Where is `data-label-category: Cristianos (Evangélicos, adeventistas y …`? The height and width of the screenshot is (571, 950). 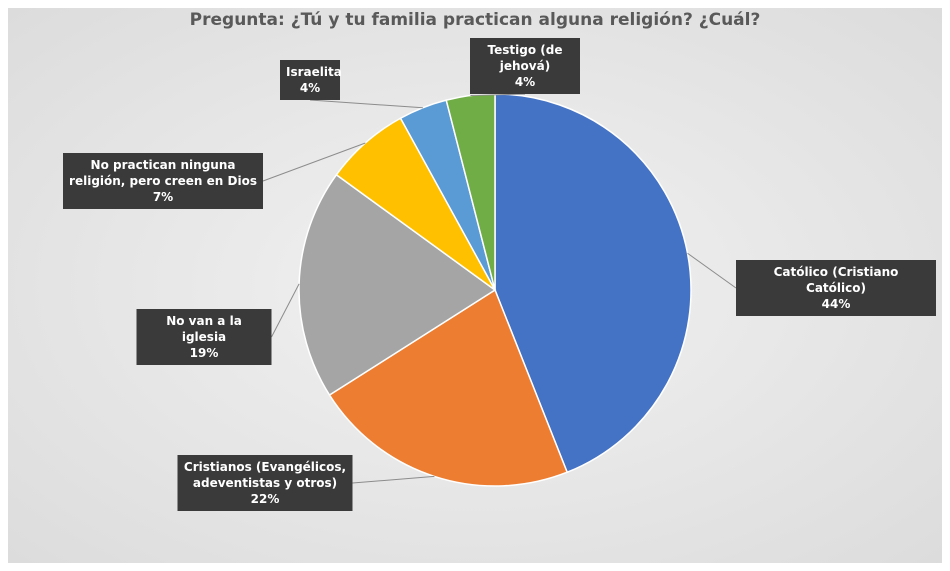
data-label-category: Cristianos (Evangélicos, adeventistas y … is located at coordinates (265, 475).